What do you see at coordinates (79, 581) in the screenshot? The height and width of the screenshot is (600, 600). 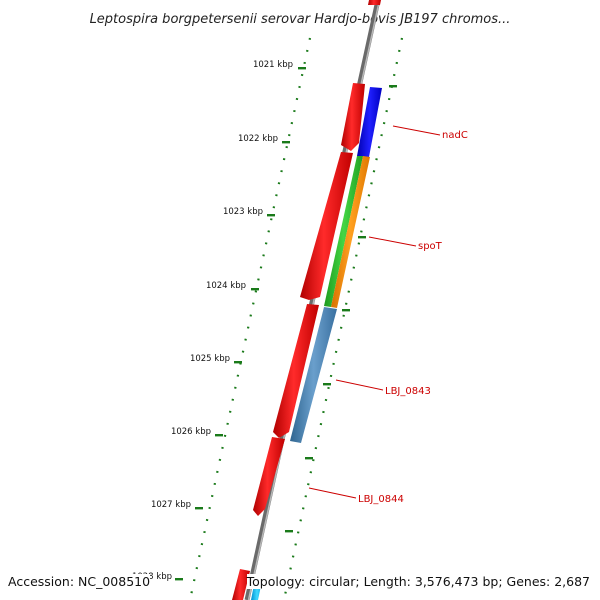 I see `accession-text: Accession: NC_008510` at bounding box center [79, 581].